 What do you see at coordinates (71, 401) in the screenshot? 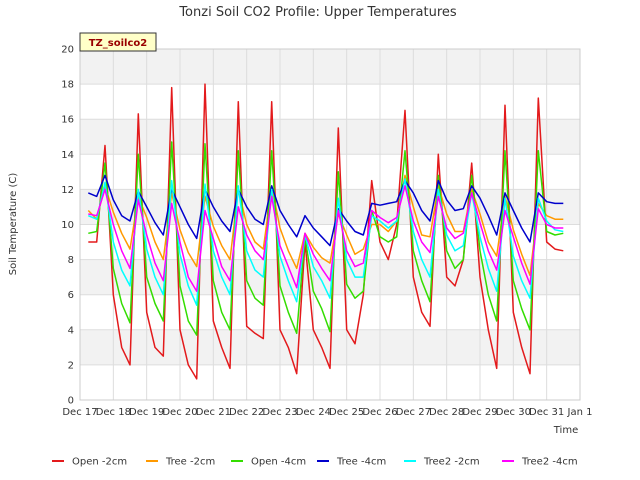
I see `y-tick-label: 0` at bounding box center [71, 401].